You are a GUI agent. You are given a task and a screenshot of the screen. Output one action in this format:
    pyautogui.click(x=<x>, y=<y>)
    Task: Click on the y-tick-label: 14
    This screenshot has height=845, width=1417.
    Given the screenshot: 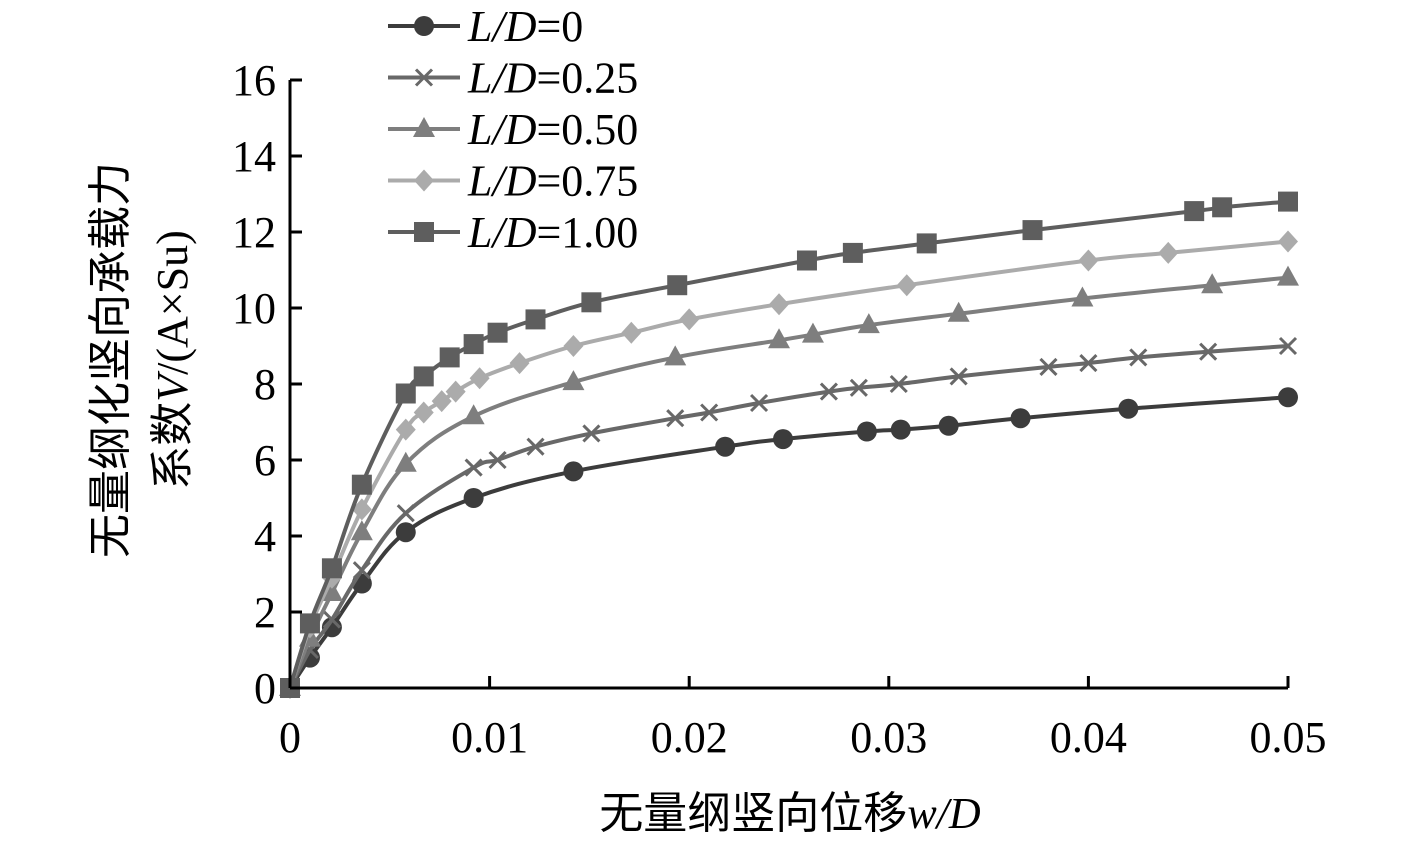 What is the action you would take?
    pyautogui.click(x=254, y=156)
    